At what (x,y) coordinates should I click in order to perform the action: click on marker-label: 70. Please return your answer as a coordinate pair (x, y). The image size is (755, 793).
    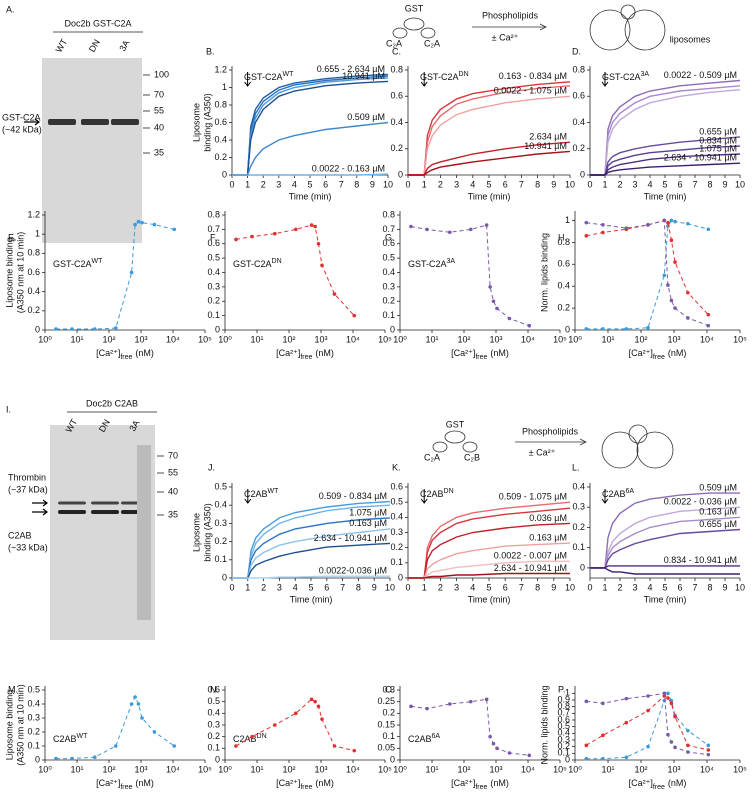
    Looking at the image, I should click on (173, 455).